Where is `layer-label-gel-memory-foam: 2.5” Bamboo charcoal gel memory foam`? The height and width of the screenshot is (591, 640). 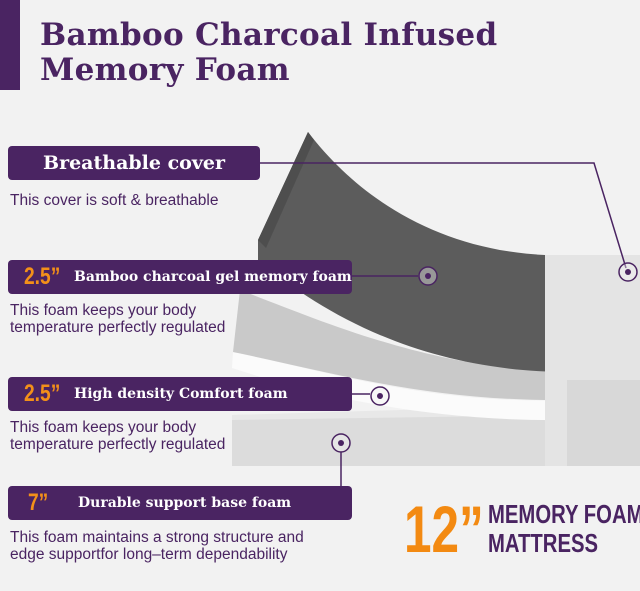 layer-label-gel-memory-foam: 2.5” Bamboo charcoal gel memory foam is located at coordinates (180, 277).